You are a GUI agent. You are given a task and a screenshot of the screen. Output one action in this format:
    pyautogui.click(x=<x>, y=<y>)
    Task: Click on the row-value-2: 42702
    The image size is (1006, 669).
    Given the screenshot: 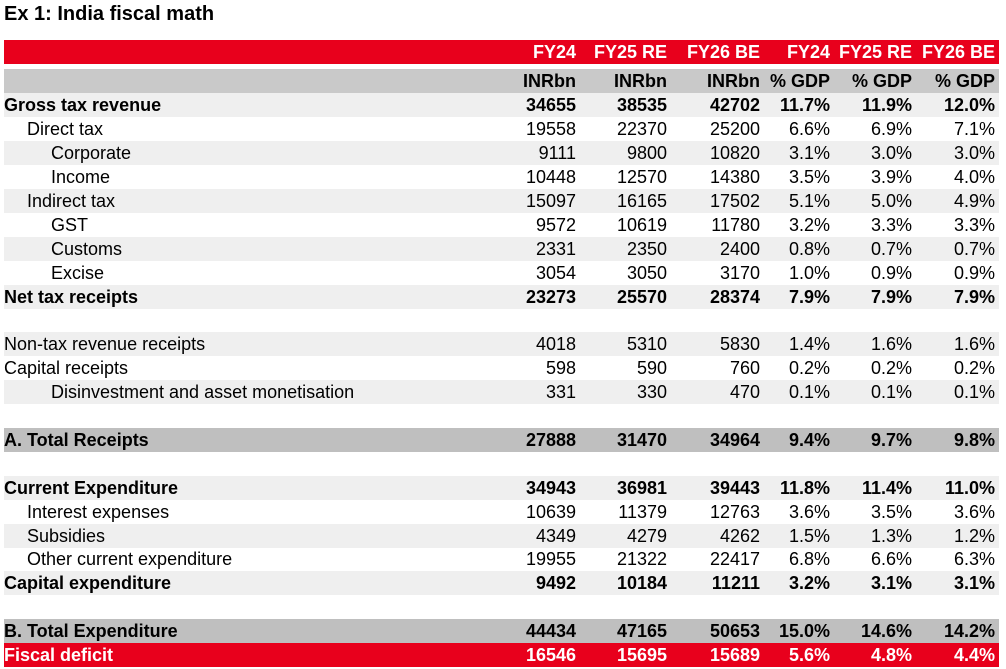 What is the action you would take?
    pyautogui.click(x=734, y=105)
    